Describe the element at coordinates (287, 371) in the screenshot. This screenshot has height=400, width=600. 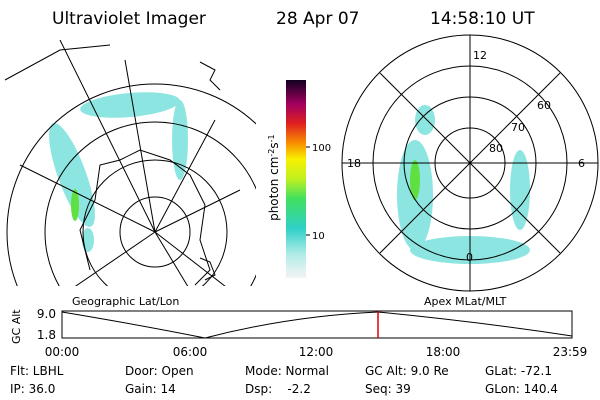
I see `footer-field: Mode: Normal` at that location.